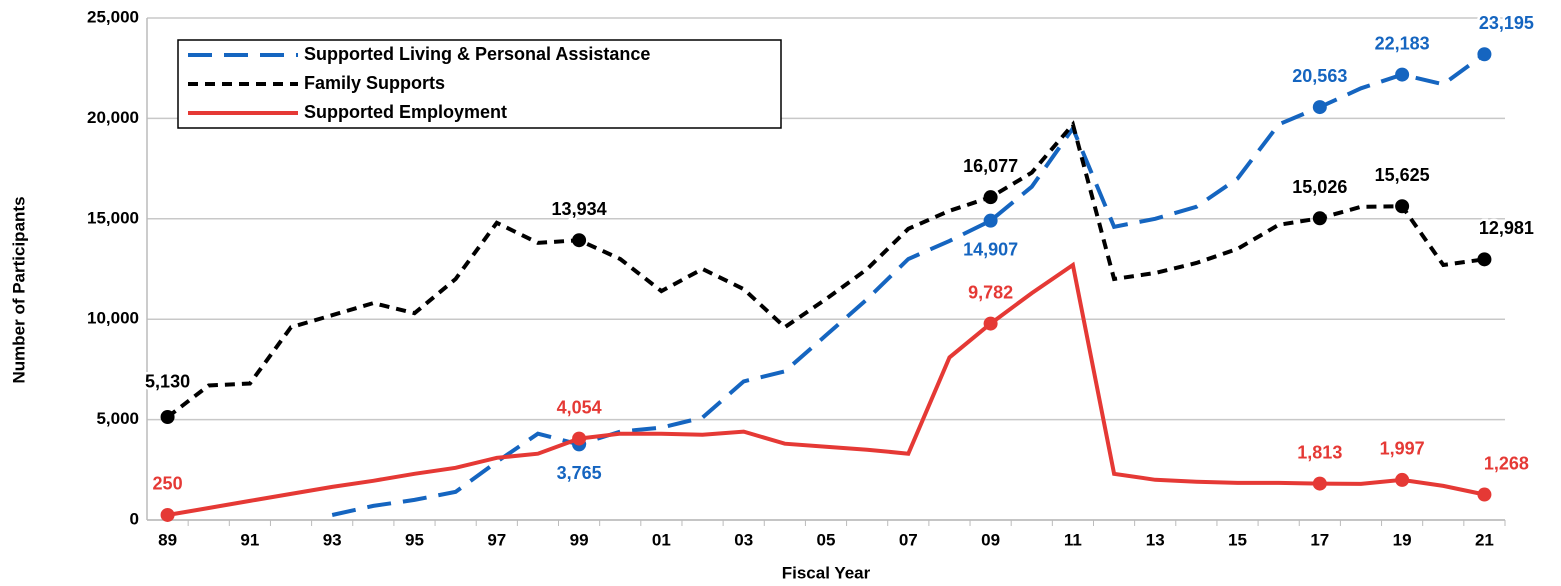  I want to click on y-tick-label: 10,000, so click(113, 318).